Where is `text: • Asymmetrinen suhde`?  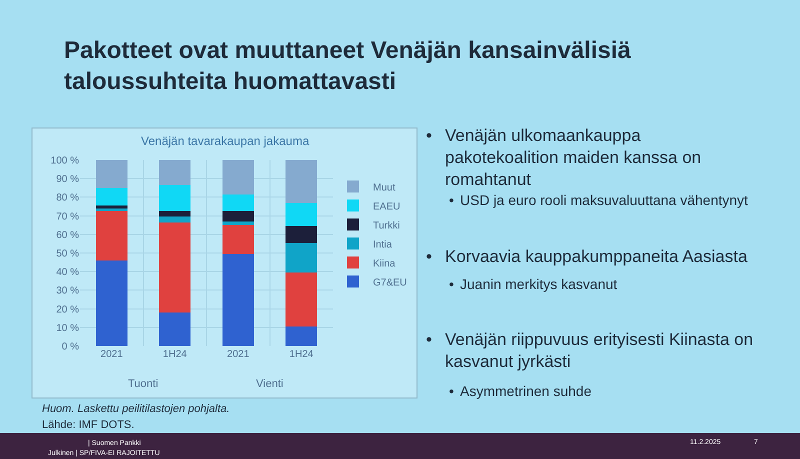 text: • Asymmetrinen suhde is located at coordinates (520, 391).